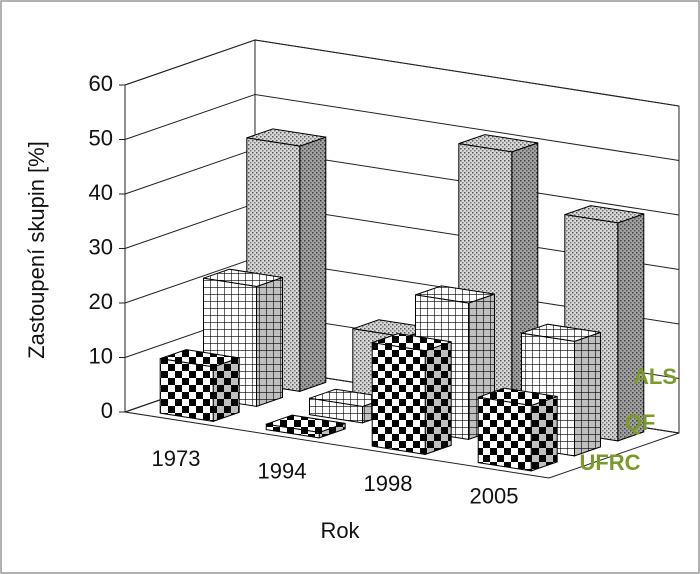 Image resolution: width=700 pixels, height=574 pixels. Describe the element at coordinates (101, 137) in the screenshot. I see `y-tick-label: 50` at that location.